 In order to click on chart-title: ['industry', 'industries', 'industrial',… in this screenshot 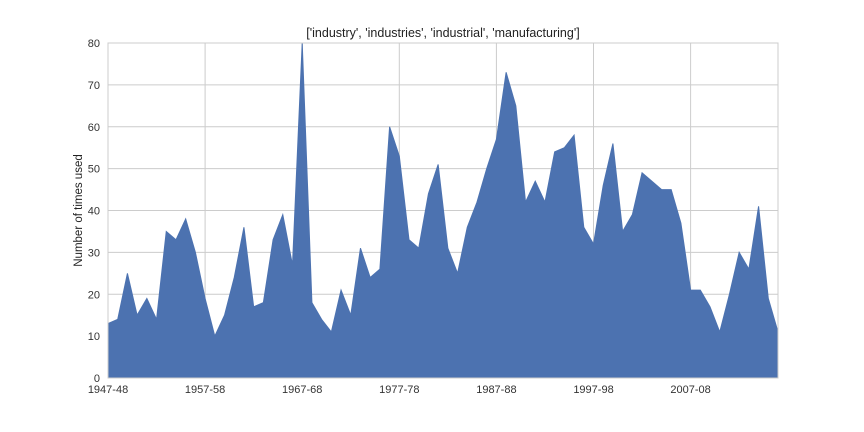, I will do `click(442, 33)`.